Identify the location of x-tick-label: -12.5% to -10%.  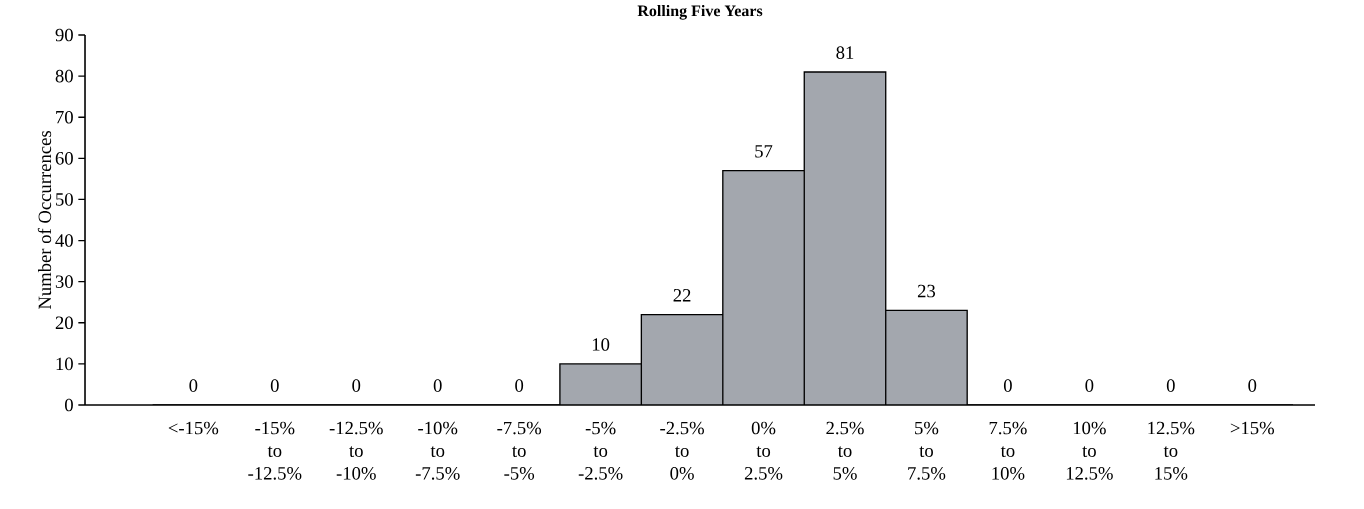
(356, 450).